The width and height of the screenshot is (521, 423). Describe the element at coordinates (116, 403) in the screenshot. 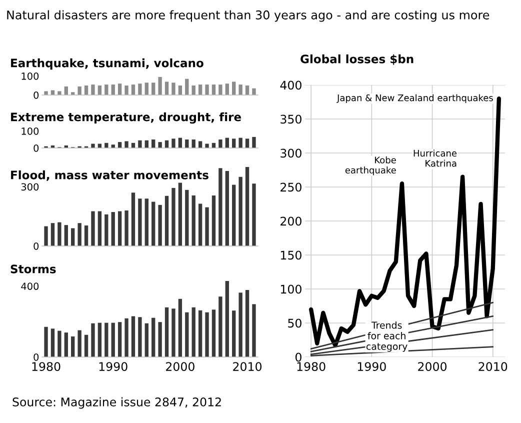

I see `source-note: Source: Magazine issue 2847, 2012` at that location.